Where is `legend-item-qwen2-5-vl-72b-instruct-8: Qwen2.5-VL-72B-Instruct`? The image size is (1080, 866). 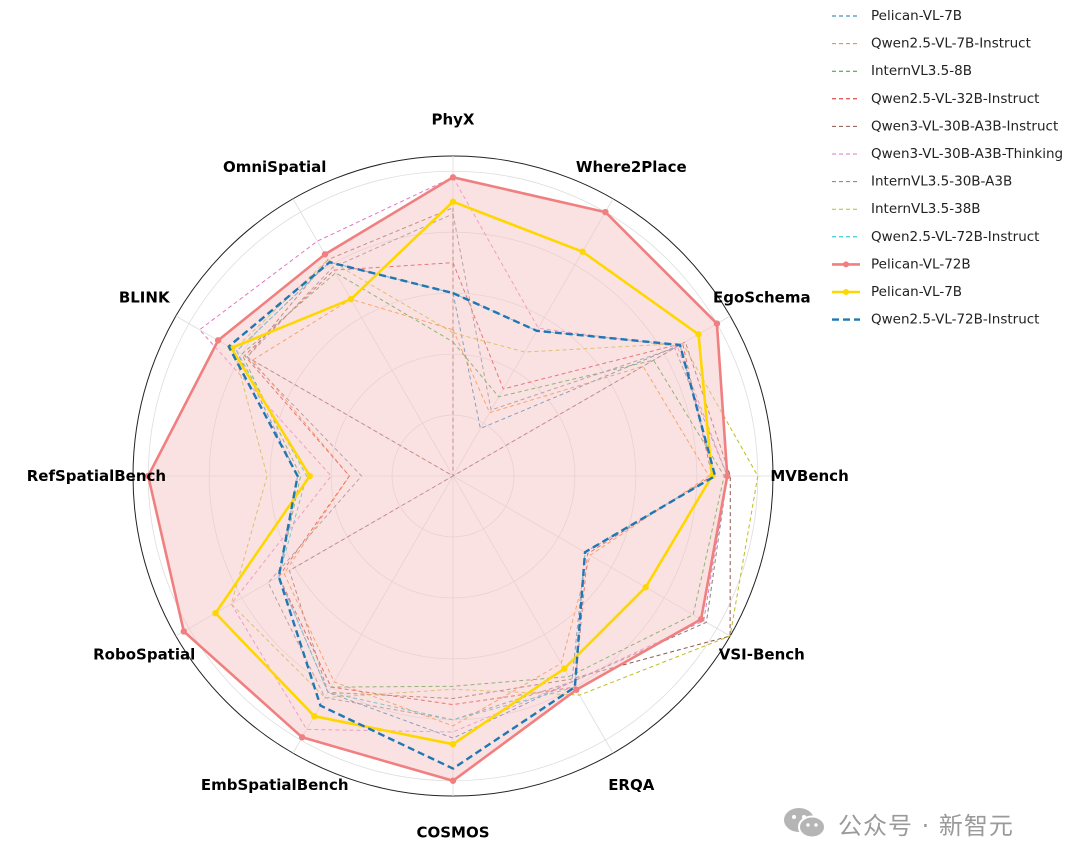 legend-item-qwen2-5-vl-72b-instruct-8: Qwen2.5-VL-72B-Instruct is located at coordinates (935, 237).